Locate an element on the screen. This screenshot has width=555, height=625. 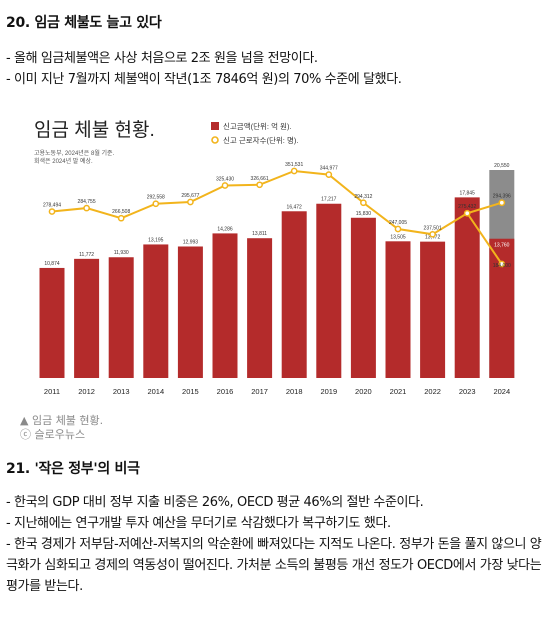
chart-title: 임금 체불 현황. is located at coordinates (94, 130).